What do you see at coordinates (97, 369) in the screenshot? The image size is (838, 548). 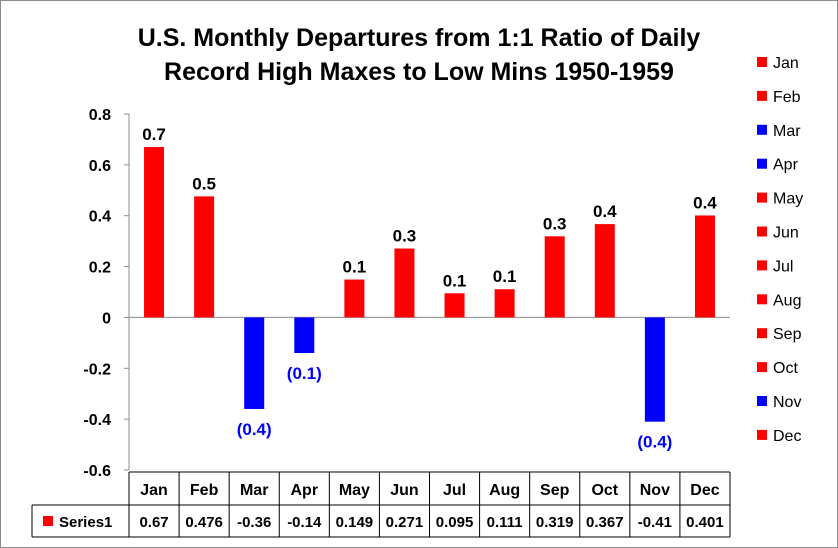 I see `y-tick-label: -0.2` at bounding box center [97, 369].